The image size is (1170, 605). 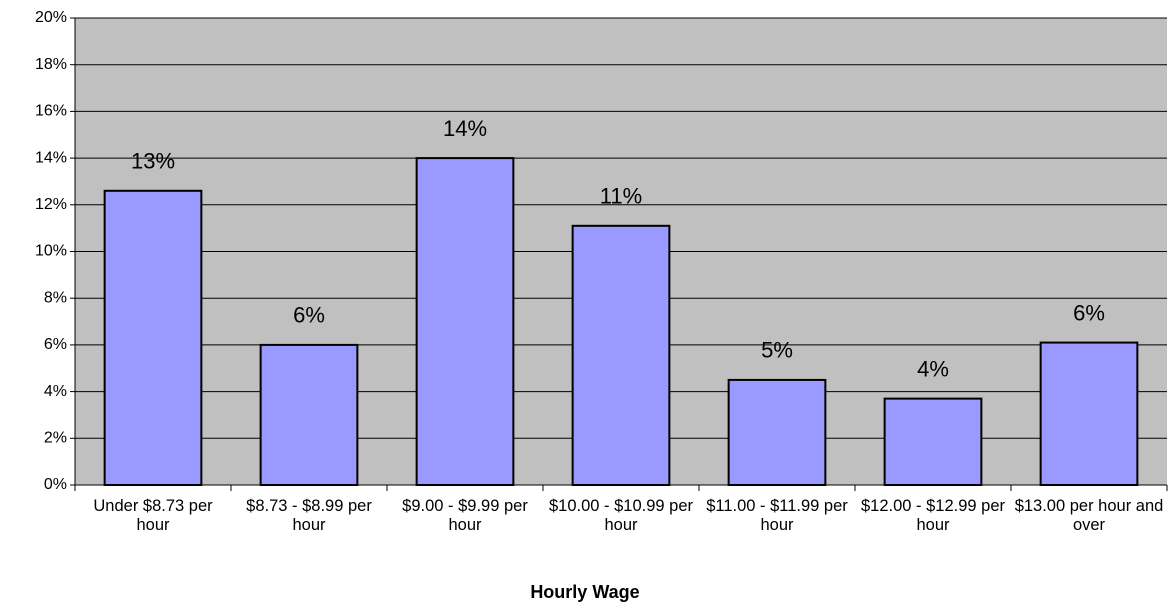 What do you see at coordinates (585, 592) in the screenshot?
I see `x-axis-title: Hourly Wage` at bounding box center [585, 592].